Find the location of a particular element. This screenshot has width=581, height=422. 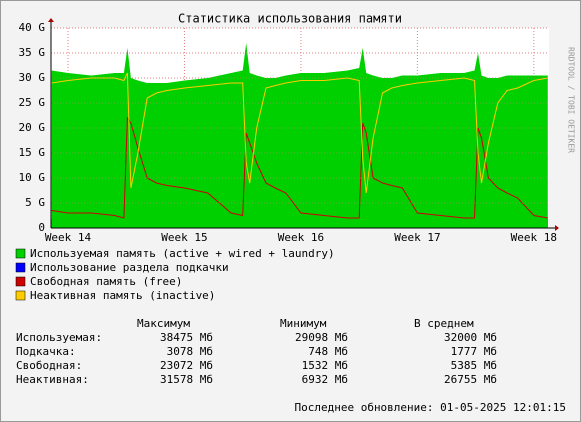

stats-value: 5385 Мб is located at coordinates (474, 365).